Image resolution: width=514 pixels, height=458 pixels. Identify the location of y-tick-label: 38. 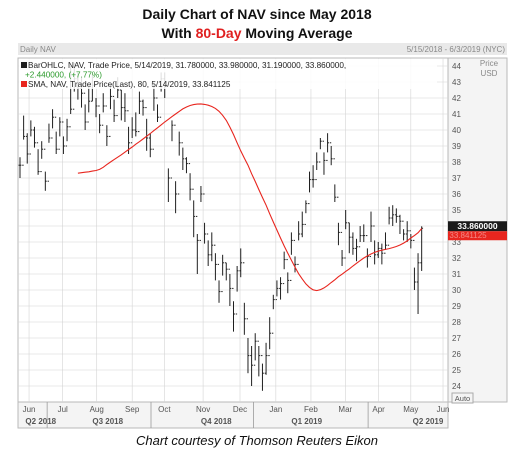
(456, 162).